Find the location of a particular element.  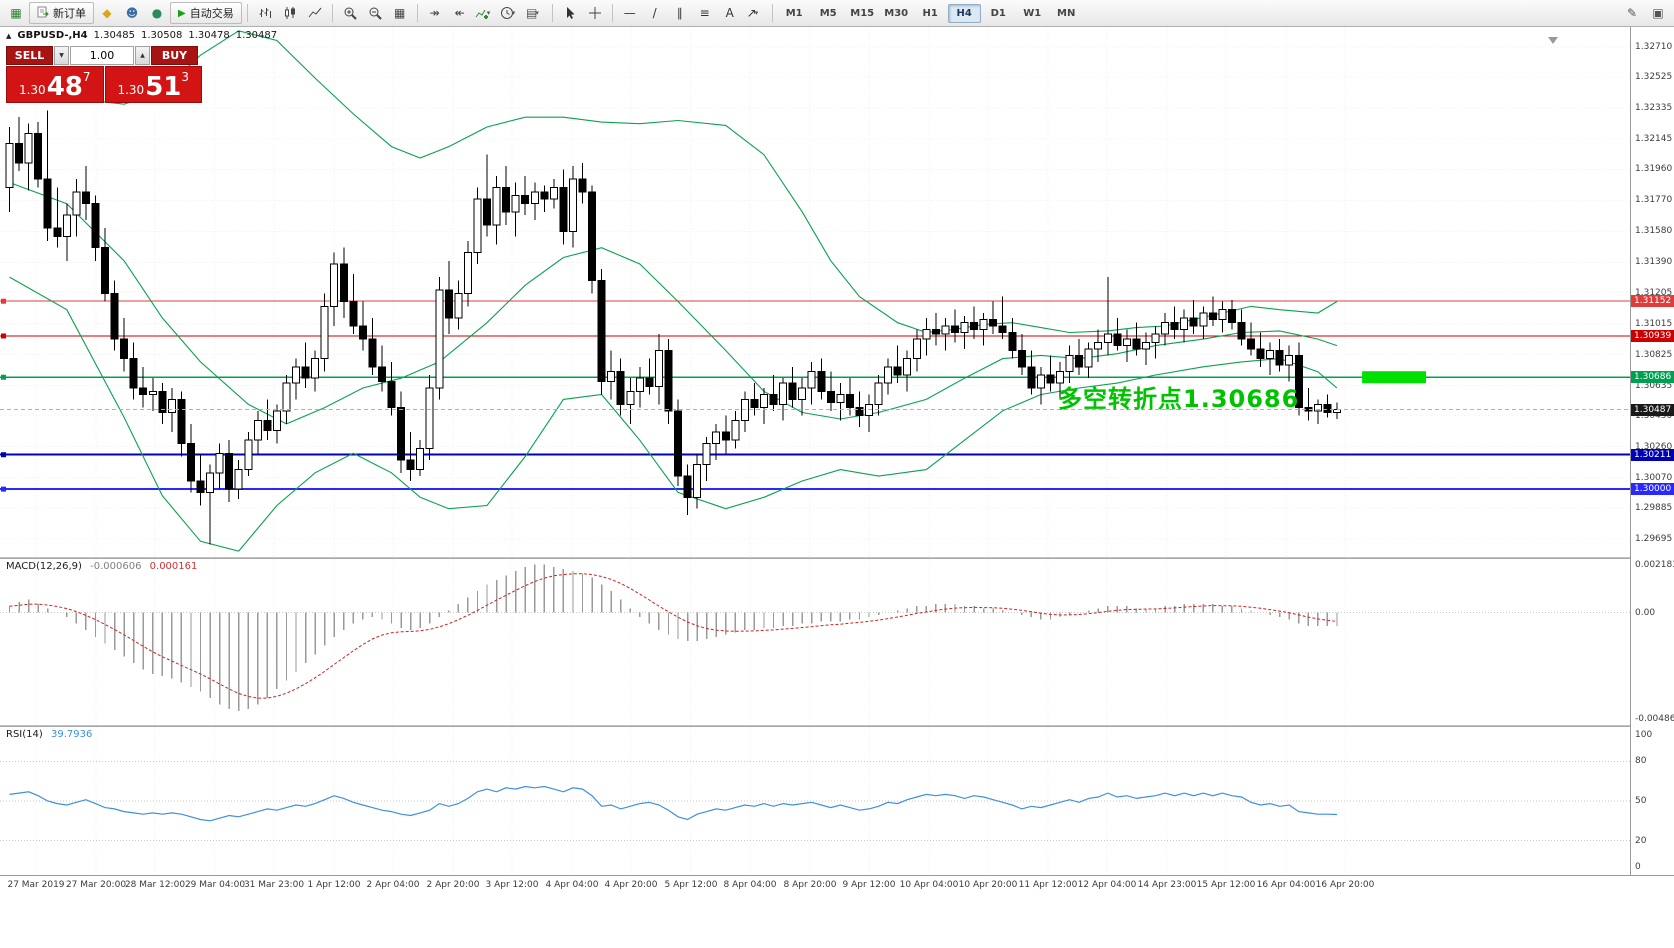

autotrading-button: ▶ 自动交易 is located at coordinates (206, 13).